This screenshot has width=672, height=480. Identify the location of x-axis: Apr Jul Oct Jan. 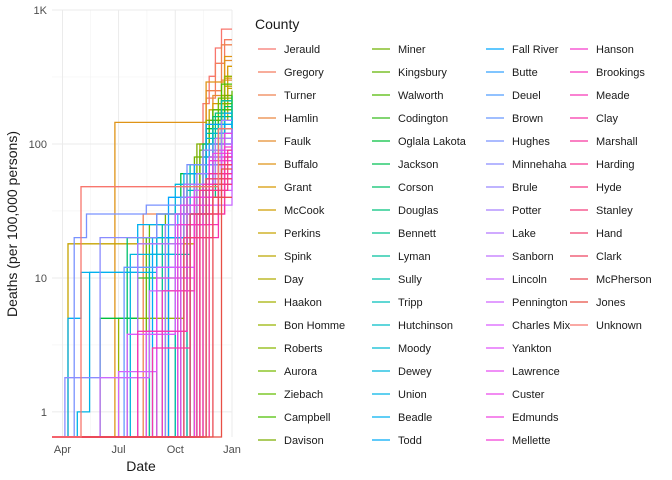
(147, 450).